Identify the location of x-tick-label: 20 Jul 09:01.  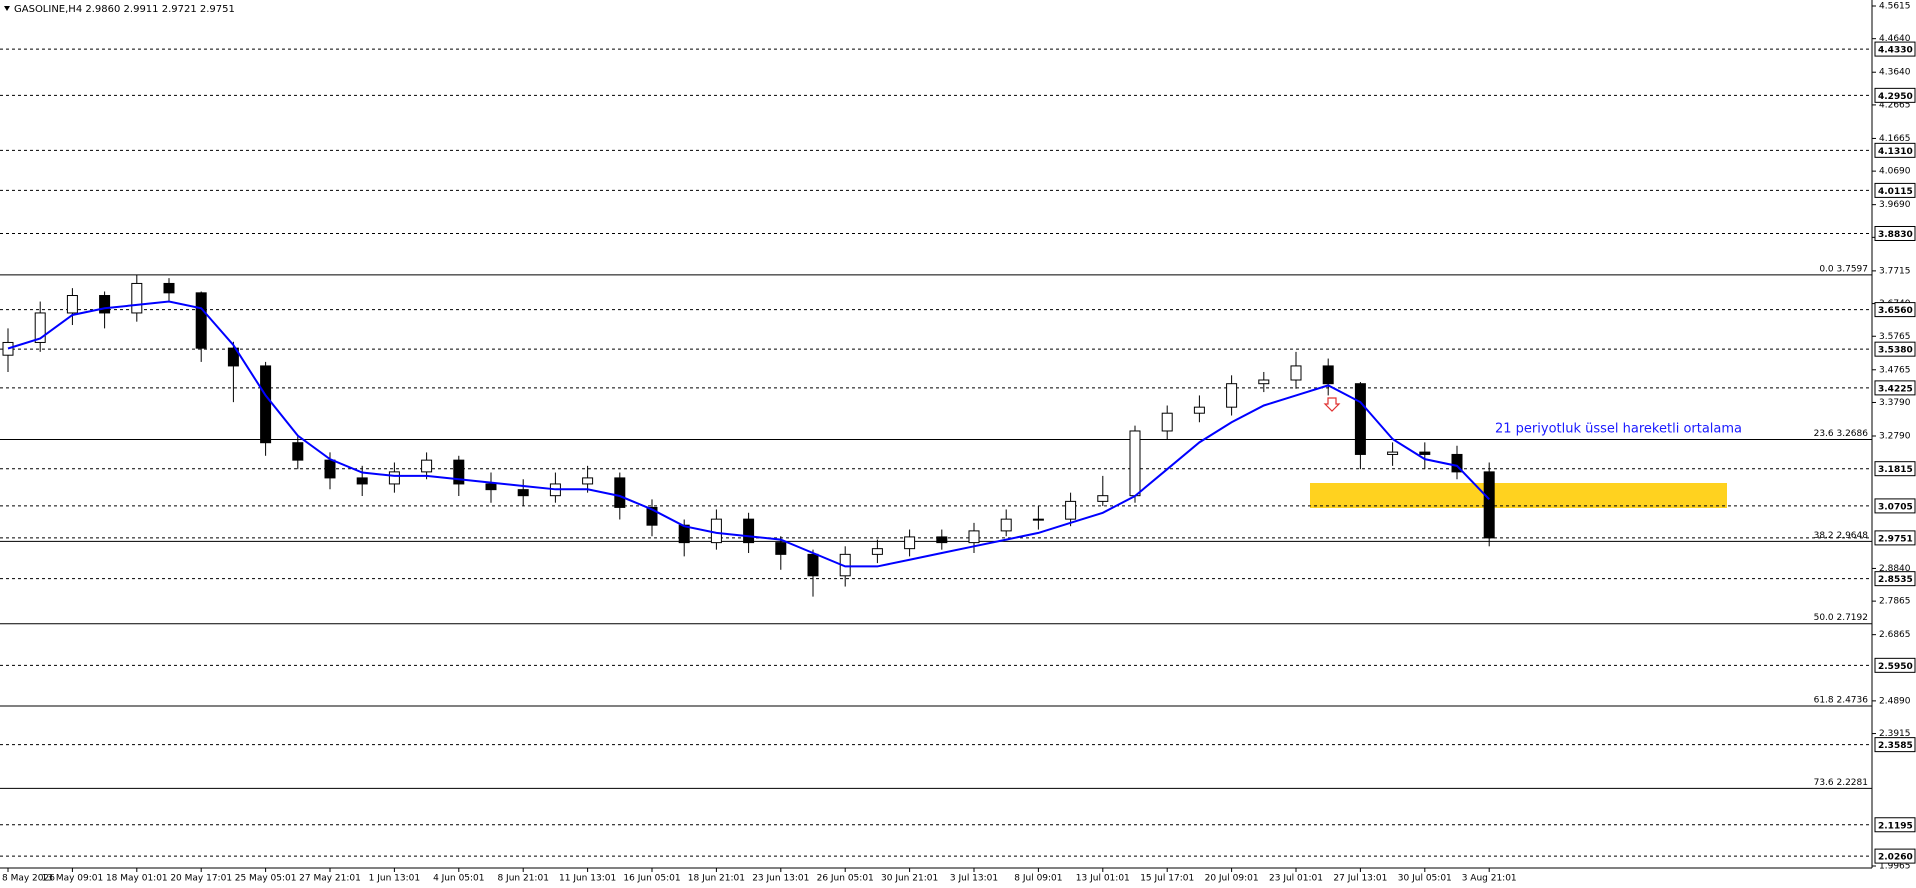
(1232, 879).